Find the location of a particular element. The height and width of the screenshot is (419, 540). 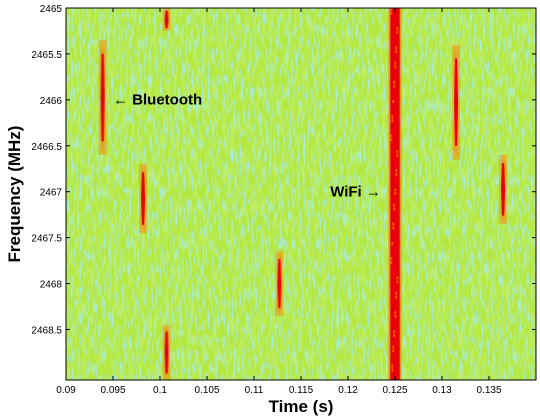

y-tick-label: 2466 is located at coordinates (51, 101).